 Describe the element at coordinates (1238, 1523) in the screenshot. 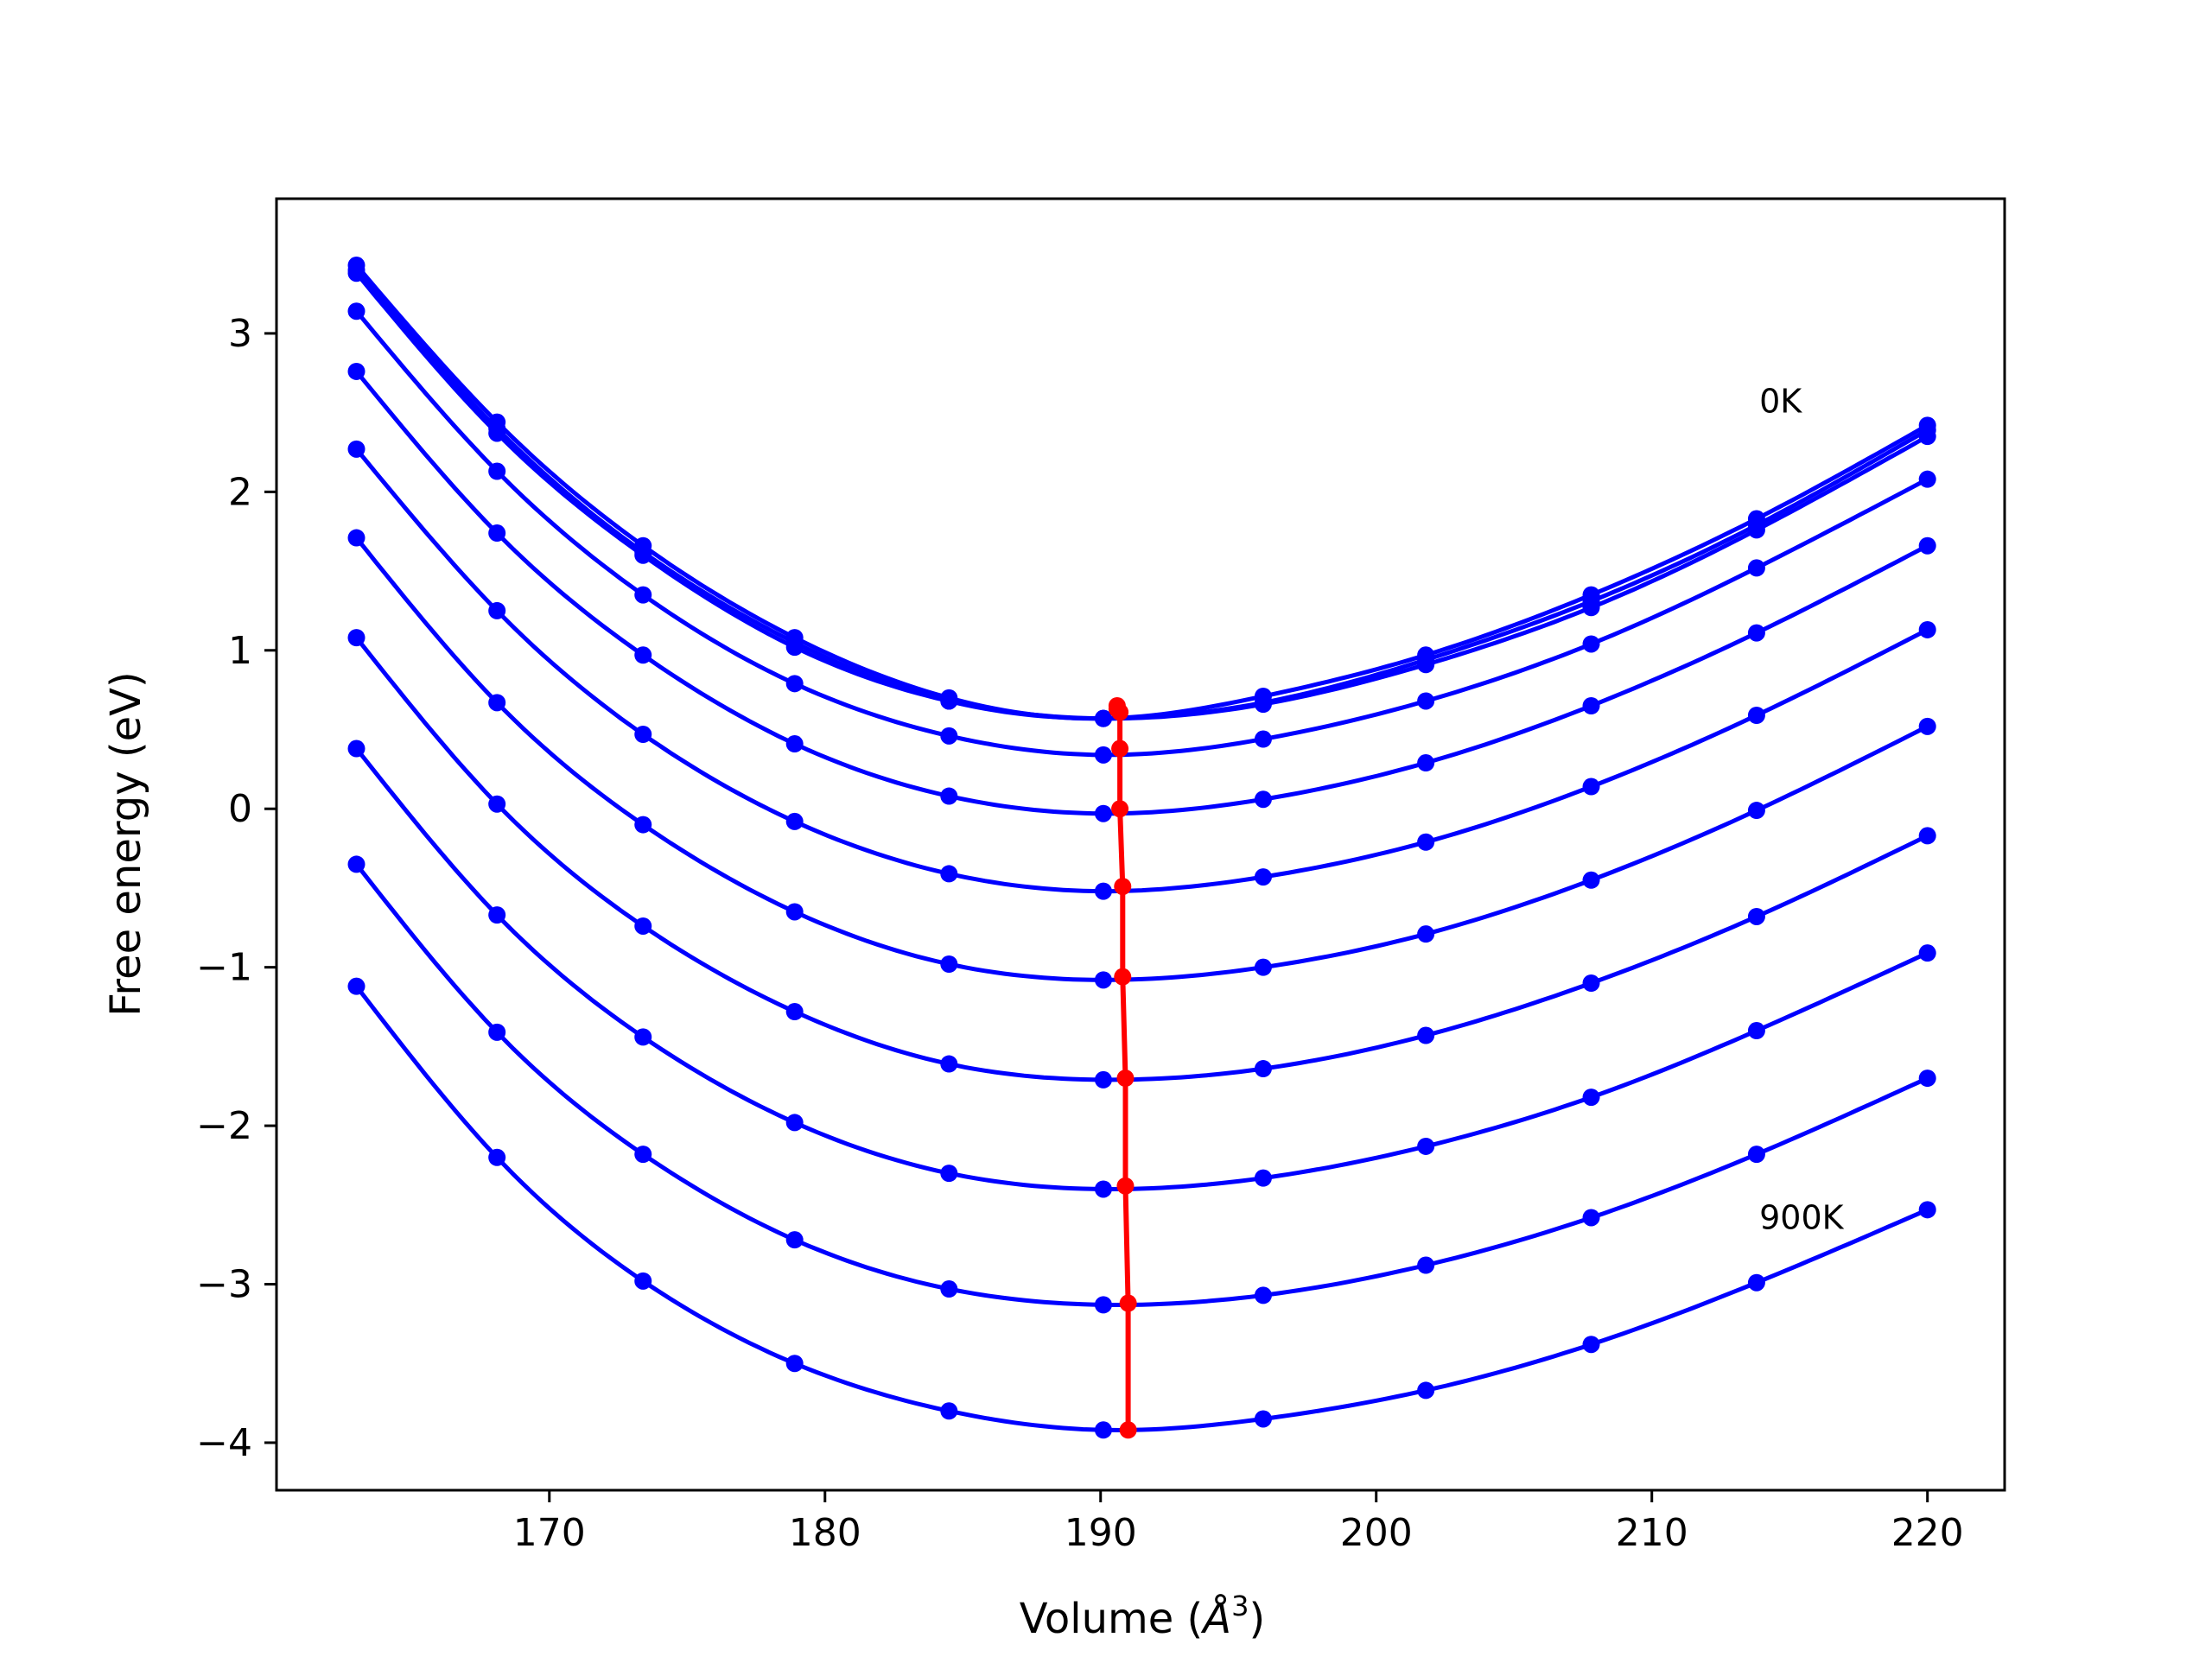

I see `x-axis: 170 180 190 200 210 220` at that location.